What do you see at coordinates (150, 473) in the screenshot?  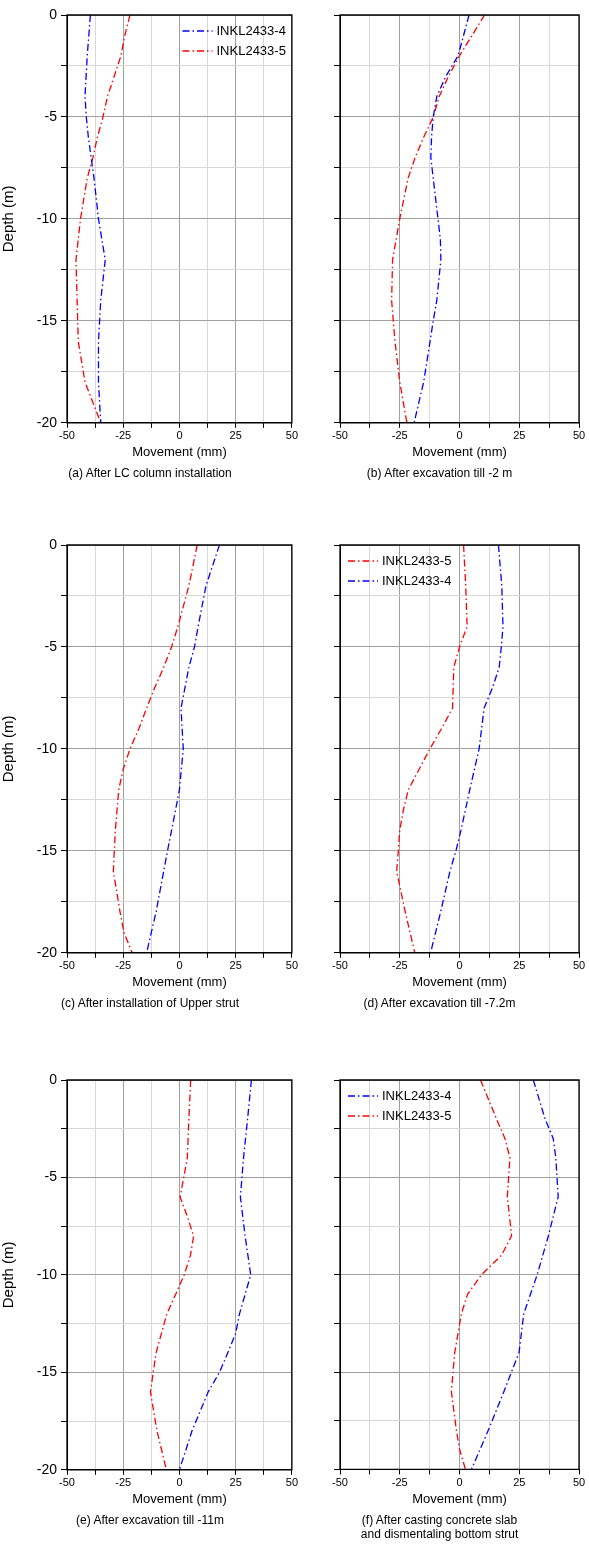 I see `text: (a) After LC column installation` at bounding box center [150, 473].